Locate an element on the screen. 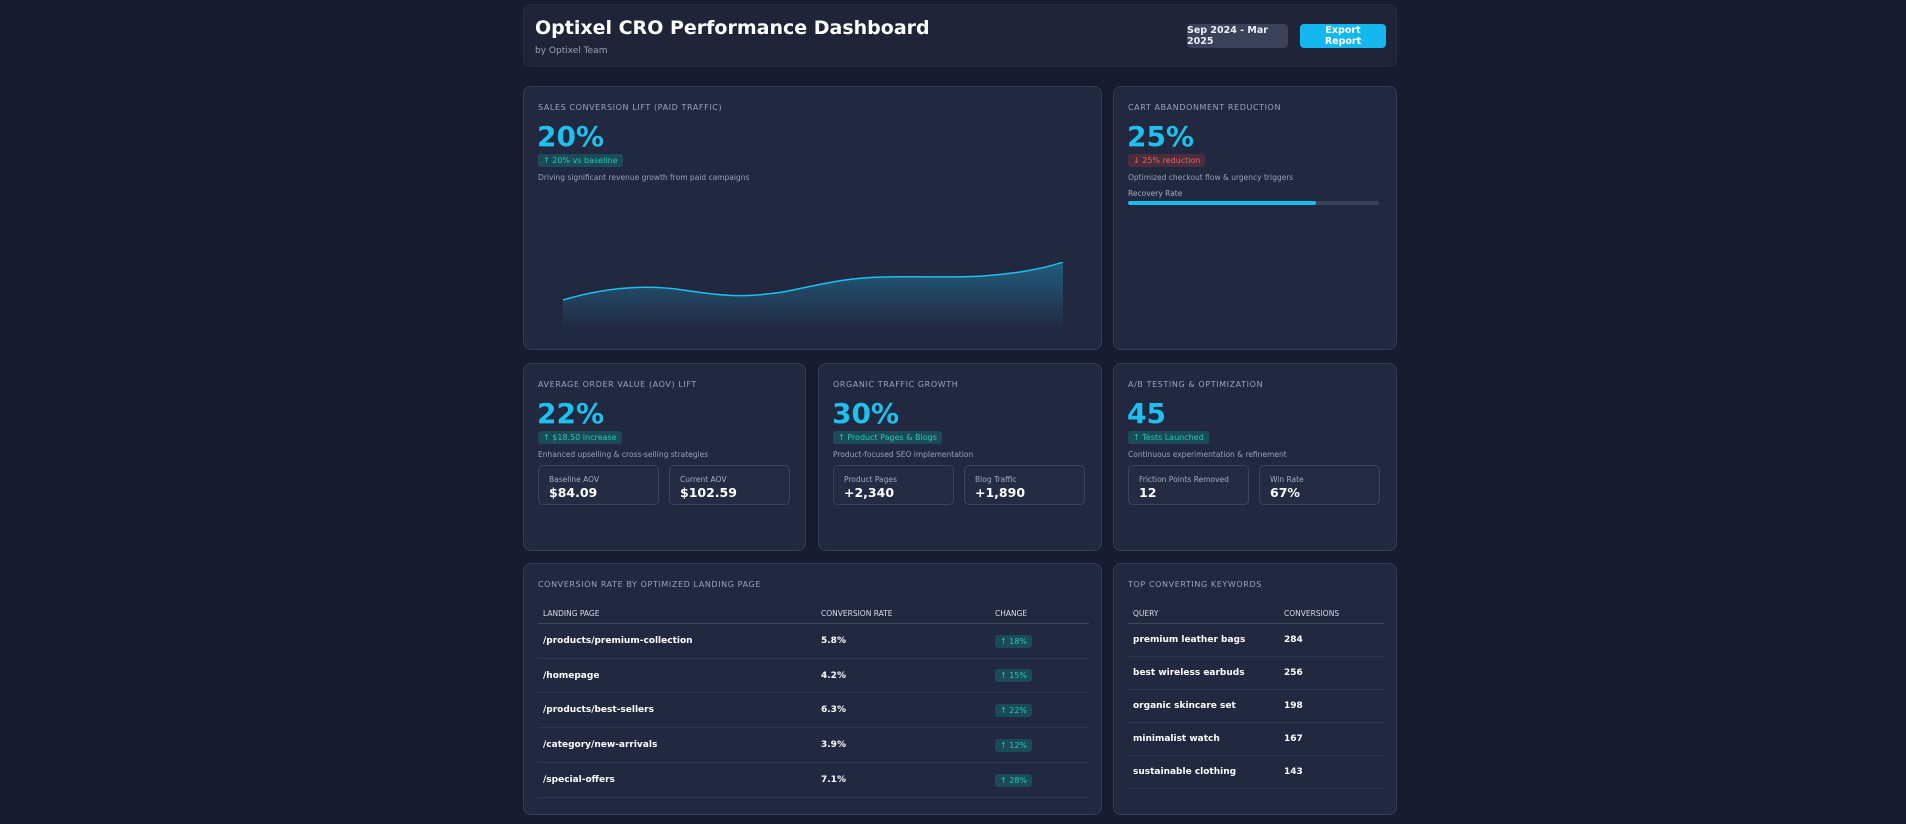  query-cell: minimalist watch is located at coordinates (1203, 739).